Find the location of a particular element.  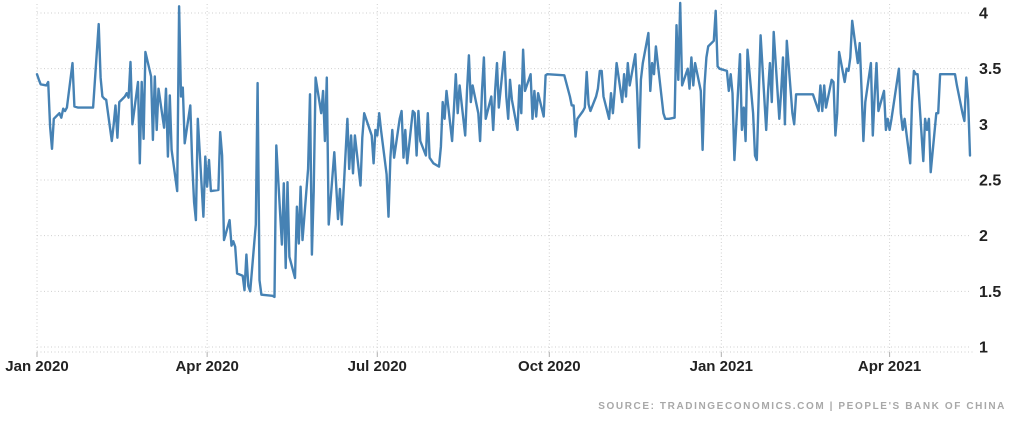

y-axis-label-1.5: 1.5 is located at coordinates (990, 292).